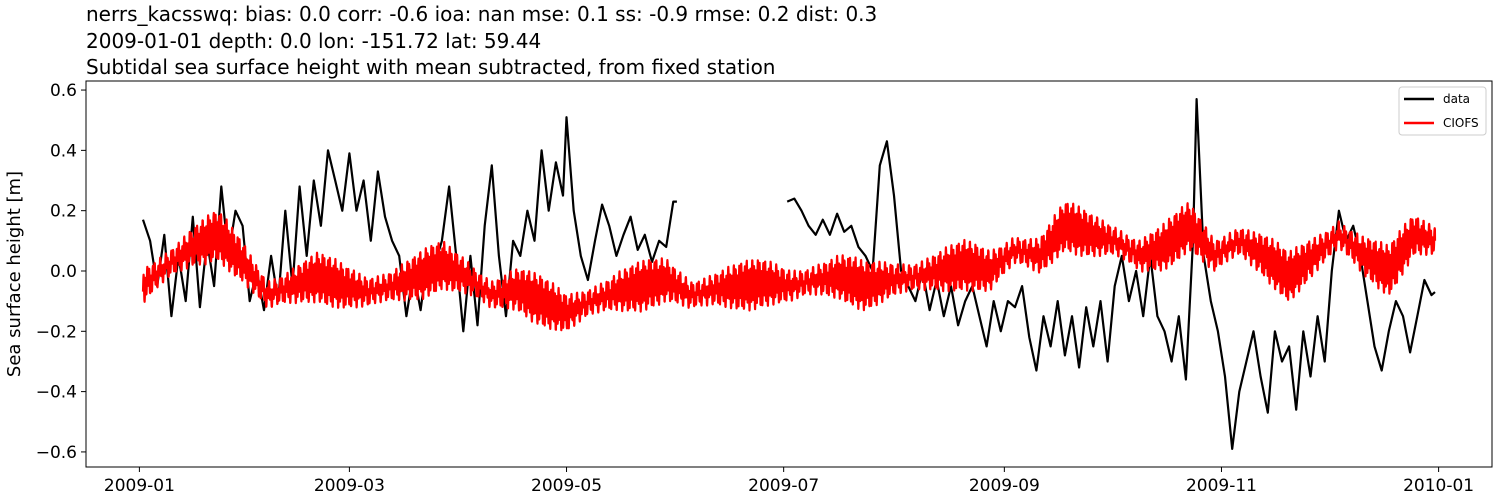  What do you see at coordinates (1456, 99) in the screenshot?
I see `legend-label-data: data` at bounding box center [1456, 99].